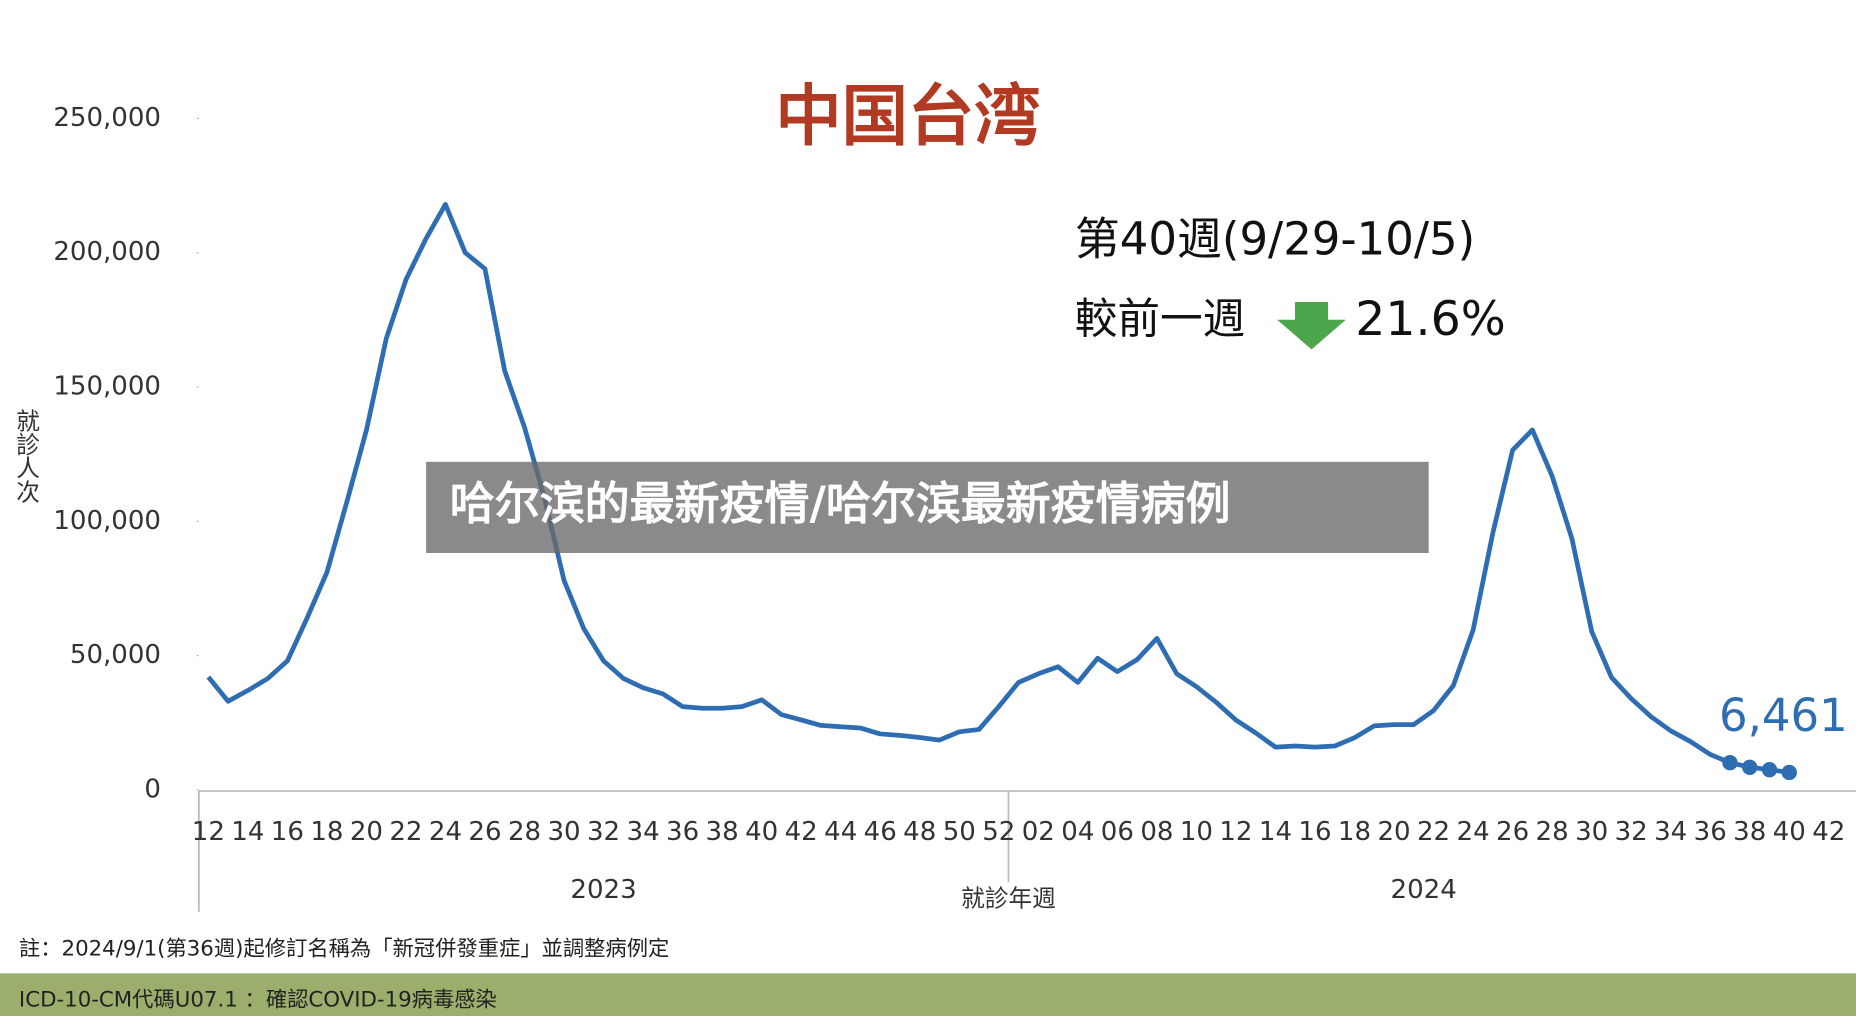 The height and width of the screenshot is (1016, 1856). What do you see at coordinates (840, 503) in the screenshot?
I see `overlay-title: 哈尔滨的最新疫情/哈尔滨最新疫情病例` at bounding box center [840, 503].